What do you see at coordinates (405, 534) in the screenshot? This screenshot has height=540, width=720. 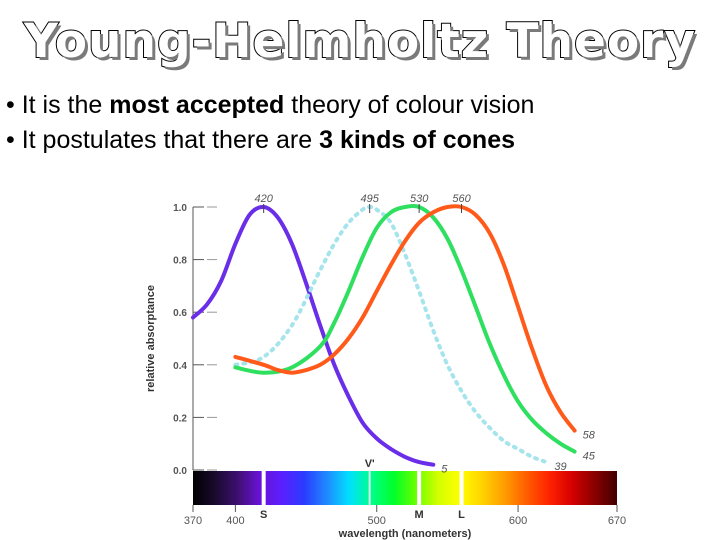 I see `x-axis-label: wavelength (nanometers)` at bounding box center [405, 534].